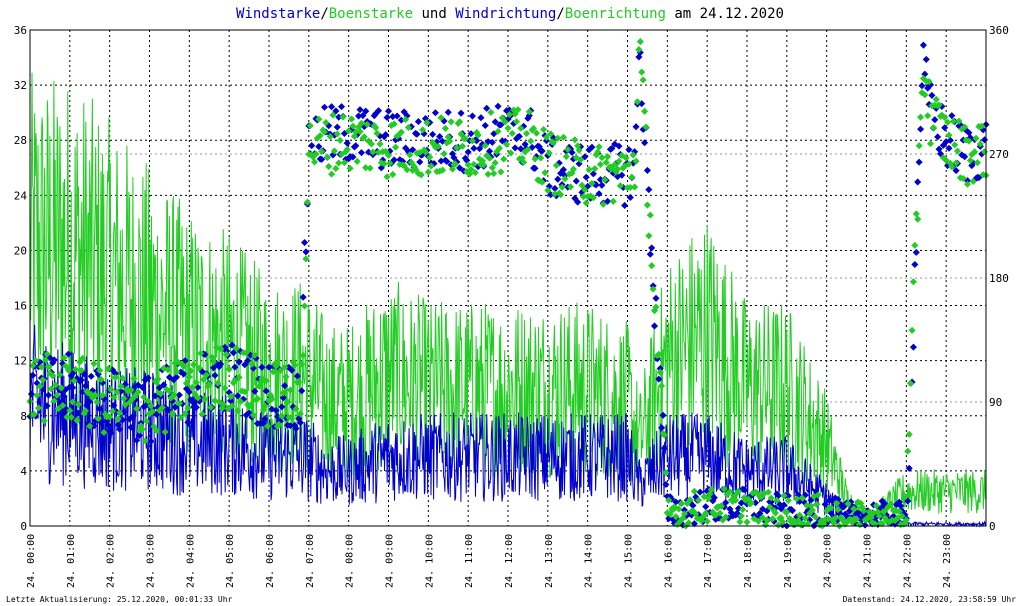  Describe the element at coordinates (999, 278) in the screenshot. I see `y-right-tick-label: 180` at that location.